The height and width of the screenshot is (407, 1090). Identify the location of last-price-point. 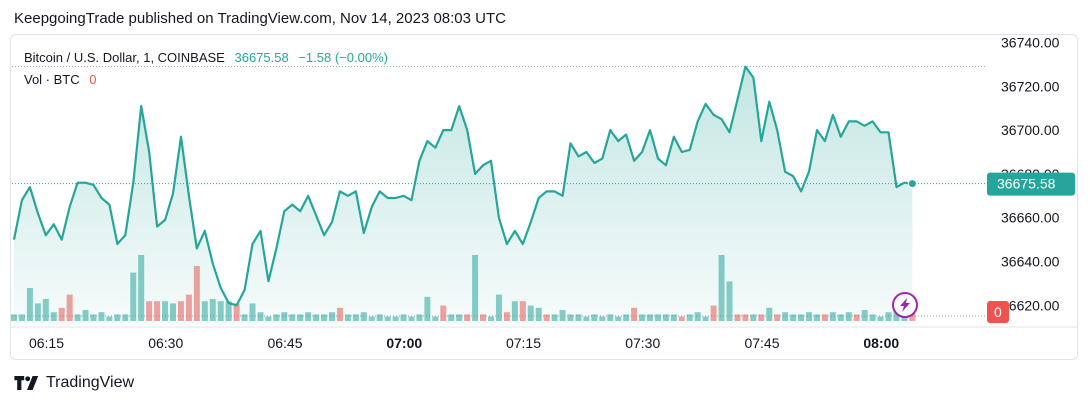
(912, 184).